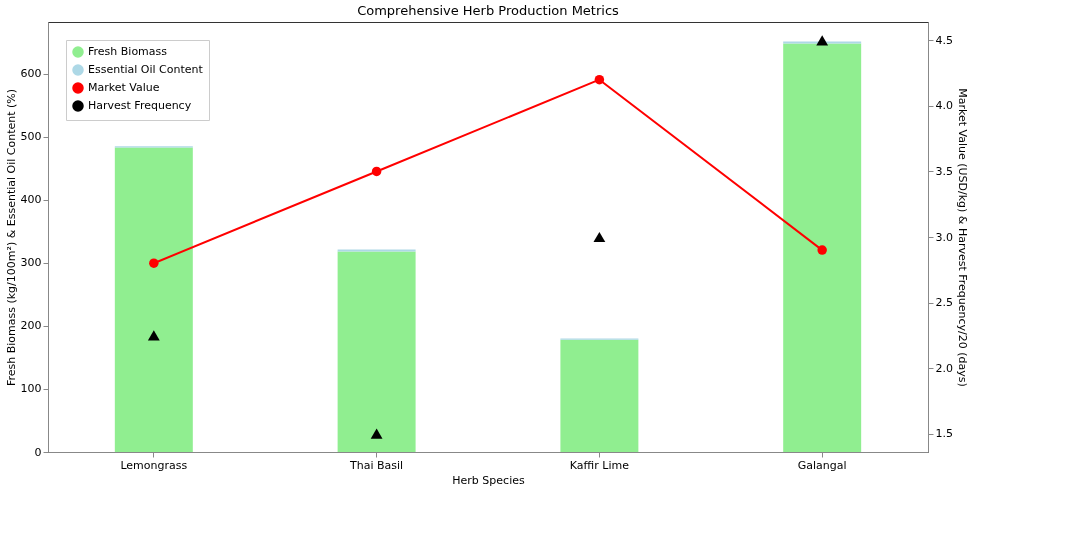 The image size is (1085, 550). Describe the element at coordinates (488, 480) in the screenshot. I see `x-axis-title: Herb Species` at that location.